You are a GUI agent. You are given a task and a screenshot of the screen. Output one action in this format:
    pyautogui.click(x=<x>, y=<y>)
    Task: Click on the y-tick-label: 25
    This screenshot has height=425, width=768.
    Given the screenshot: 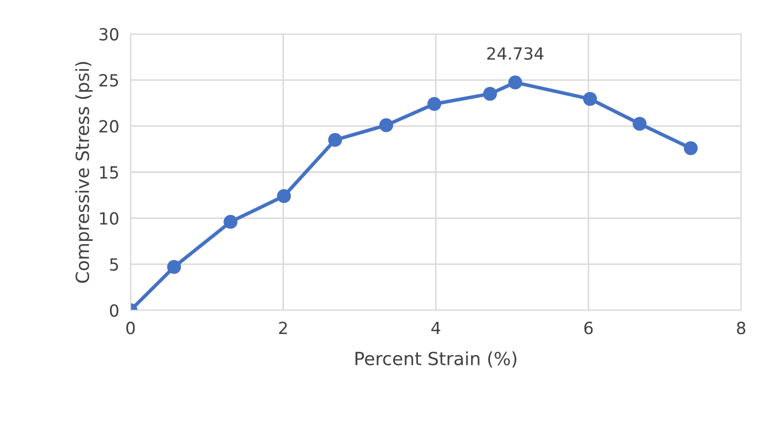 What is the action you would take?
    pyautogui.click(x=108, y=80)
    